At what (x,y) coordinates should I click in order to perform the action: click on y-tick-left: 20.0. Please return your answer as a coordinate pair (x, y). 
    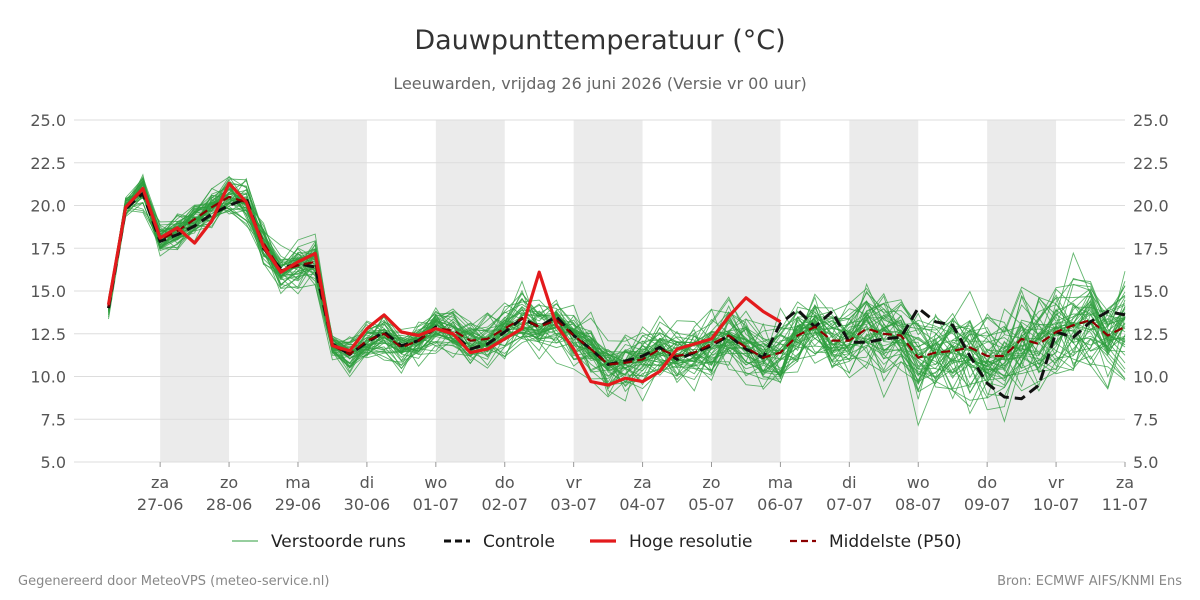
    Looking at the image, I should click on (48, 206).